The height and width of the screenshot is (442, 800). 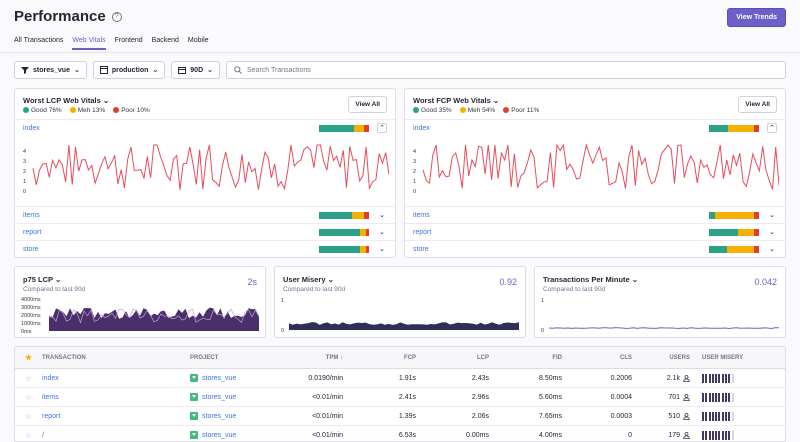 I want to click on period-label: 90D, so click(x=197, y=70).